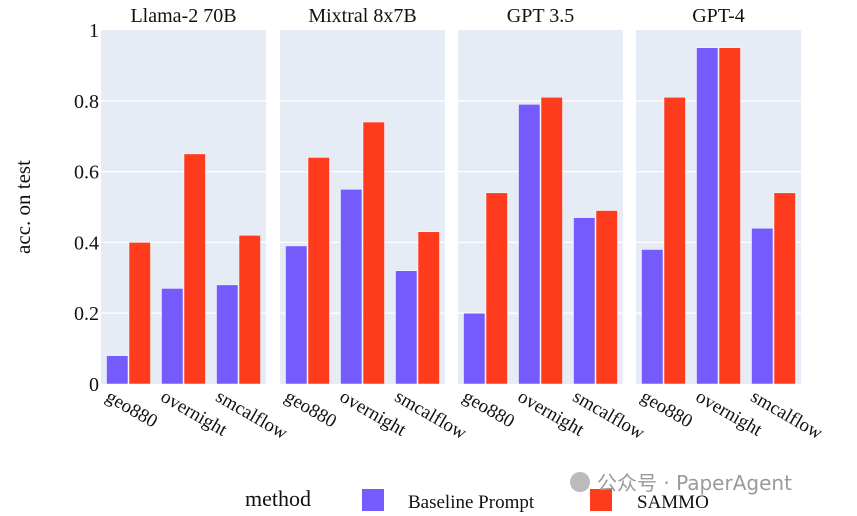 The image size is (857, 516). I want to click on y-tick-label: 0.4, so click(86, 243).